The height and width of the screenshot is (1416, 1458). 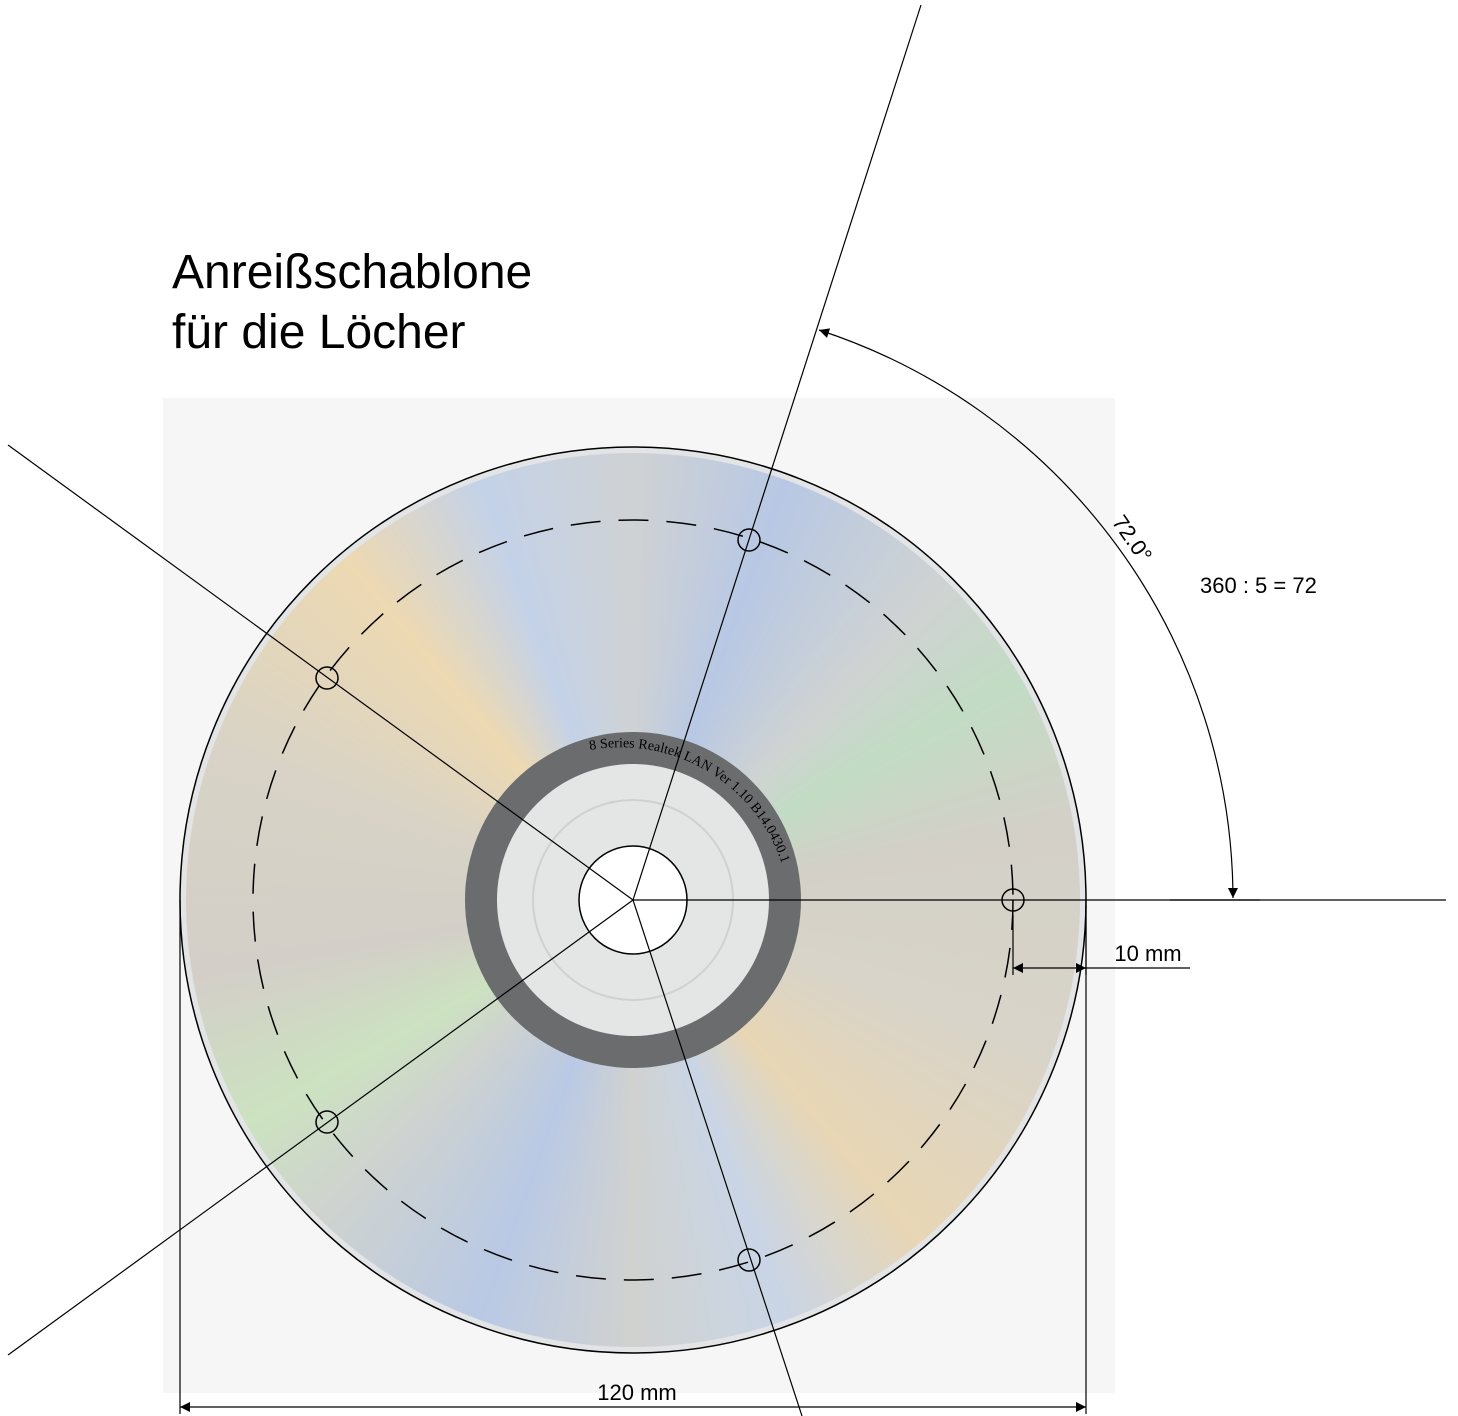 What do you see at coordinates (1147, 953) in the screenshot?
I see `offset-label: 10 mm` at bounding box center [1147, 953].